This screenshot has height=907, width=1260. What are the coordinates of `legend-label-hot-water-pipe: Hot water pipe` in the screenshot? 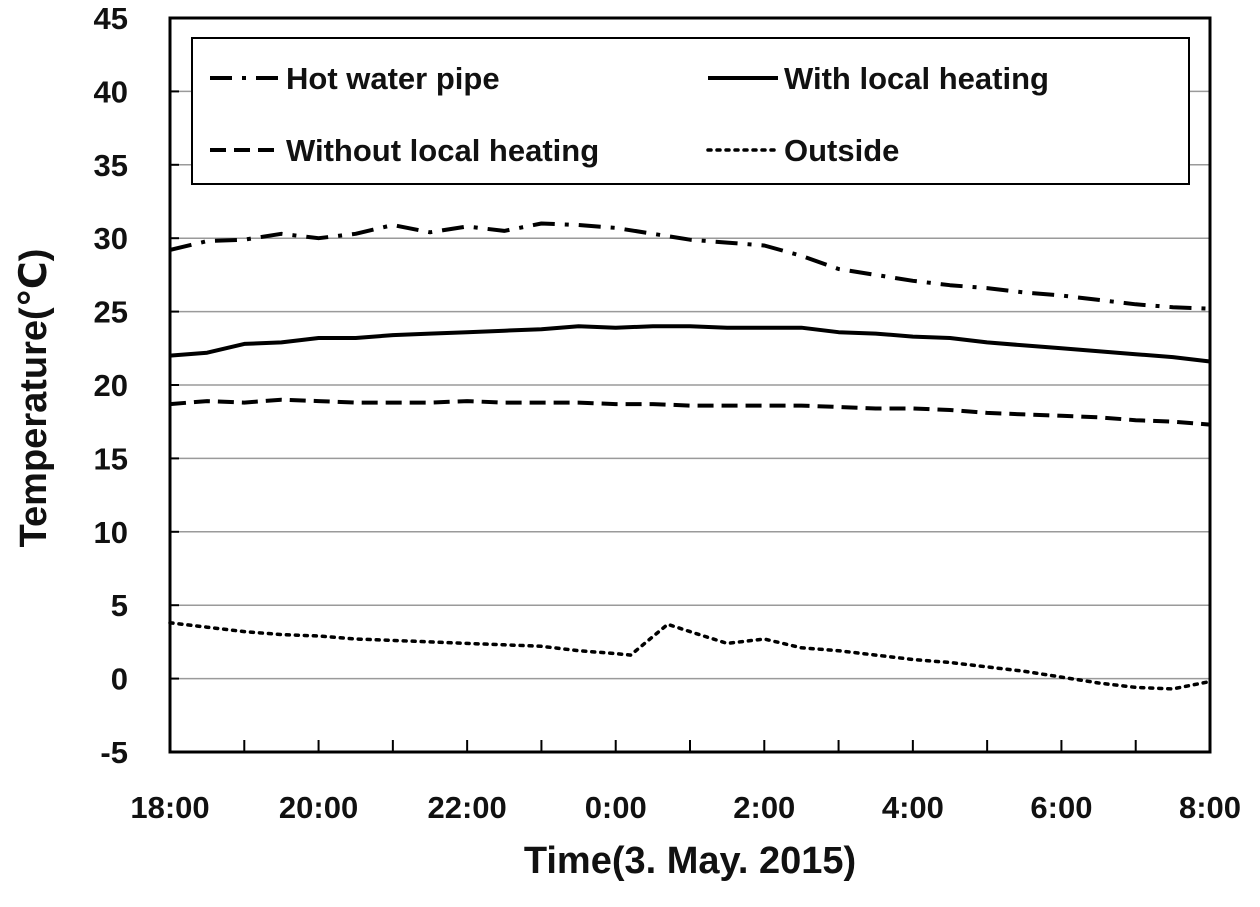 It's located at (393, 78).